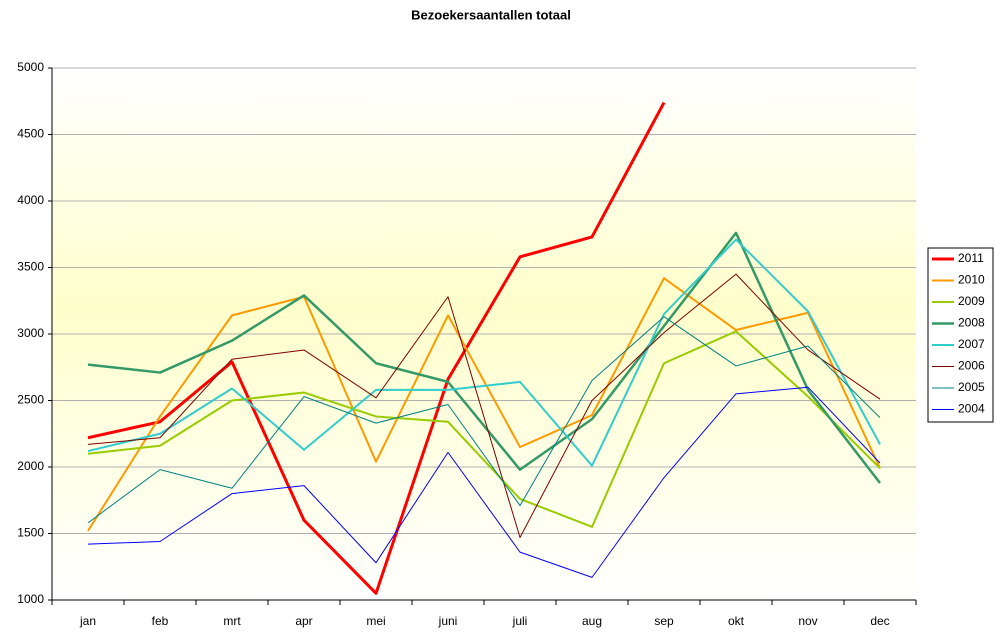 The image size is (994, 634). What do you see at coordinates (592, 621) in the screenshot?
I see `x-tick-label: aug` at bounding box center [592, 621].